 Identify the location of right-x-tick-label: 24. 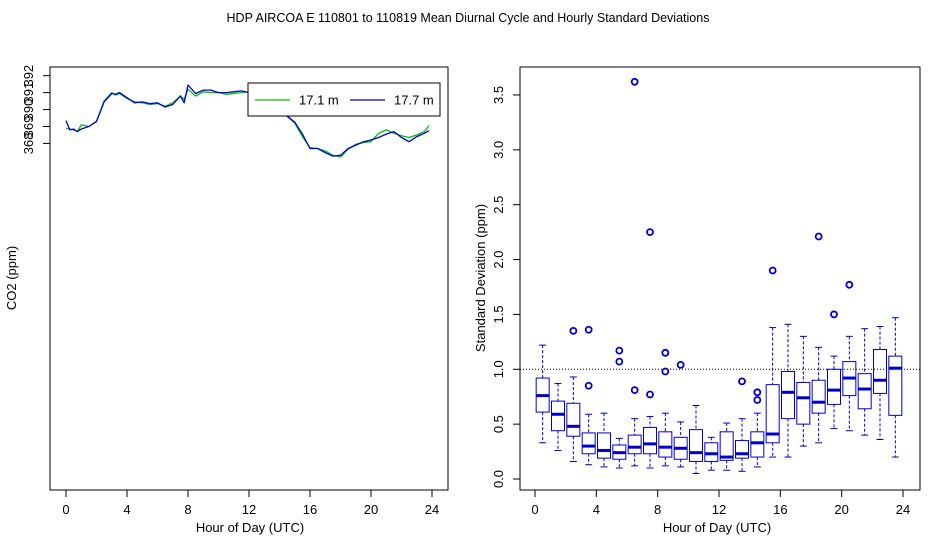
(903, 509).